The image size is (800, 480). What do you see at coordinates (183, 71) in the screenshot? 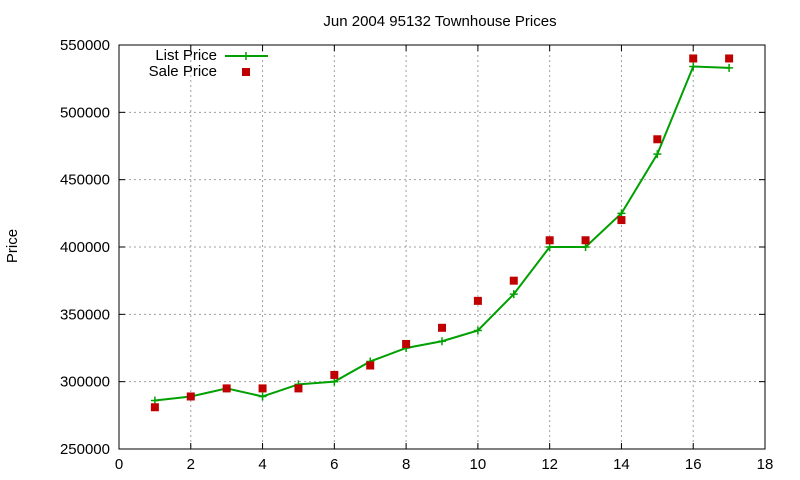
I see `legend-sale-price-label: Sale Price` at bounding box center [183, 71].